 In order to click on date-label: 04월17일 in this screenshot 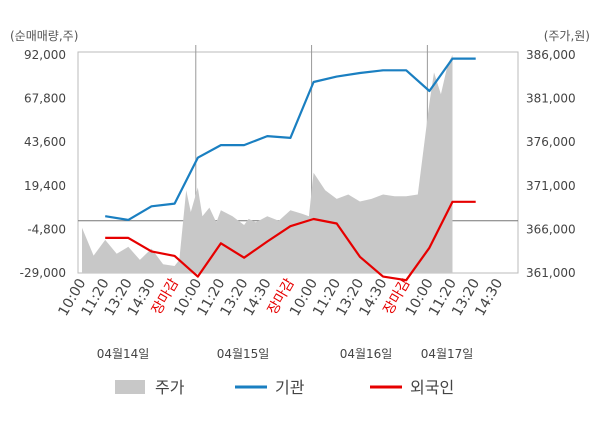, I will do `click(447, 354)`.